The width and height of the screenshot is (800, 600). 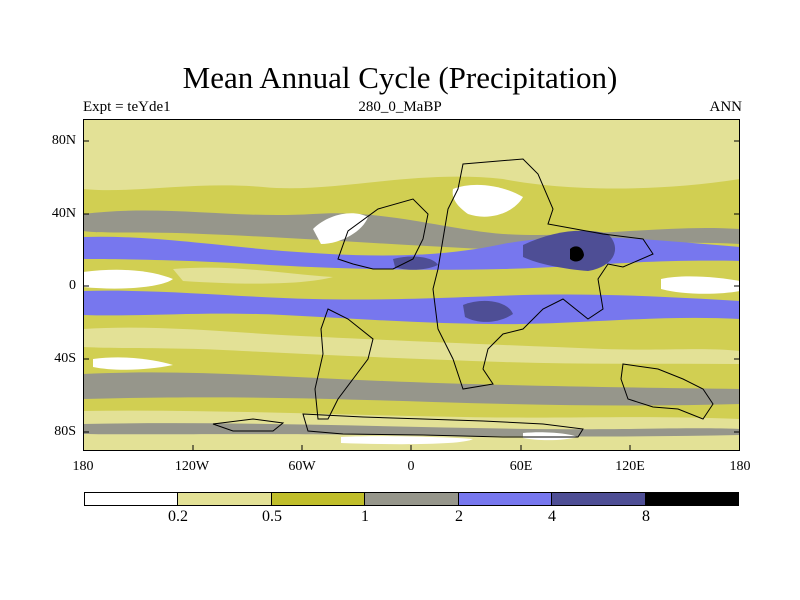 What do you see at coordinates (411, 389) in the screenshot?
I see `band-southern-grey` at bounding box center [411, 389].